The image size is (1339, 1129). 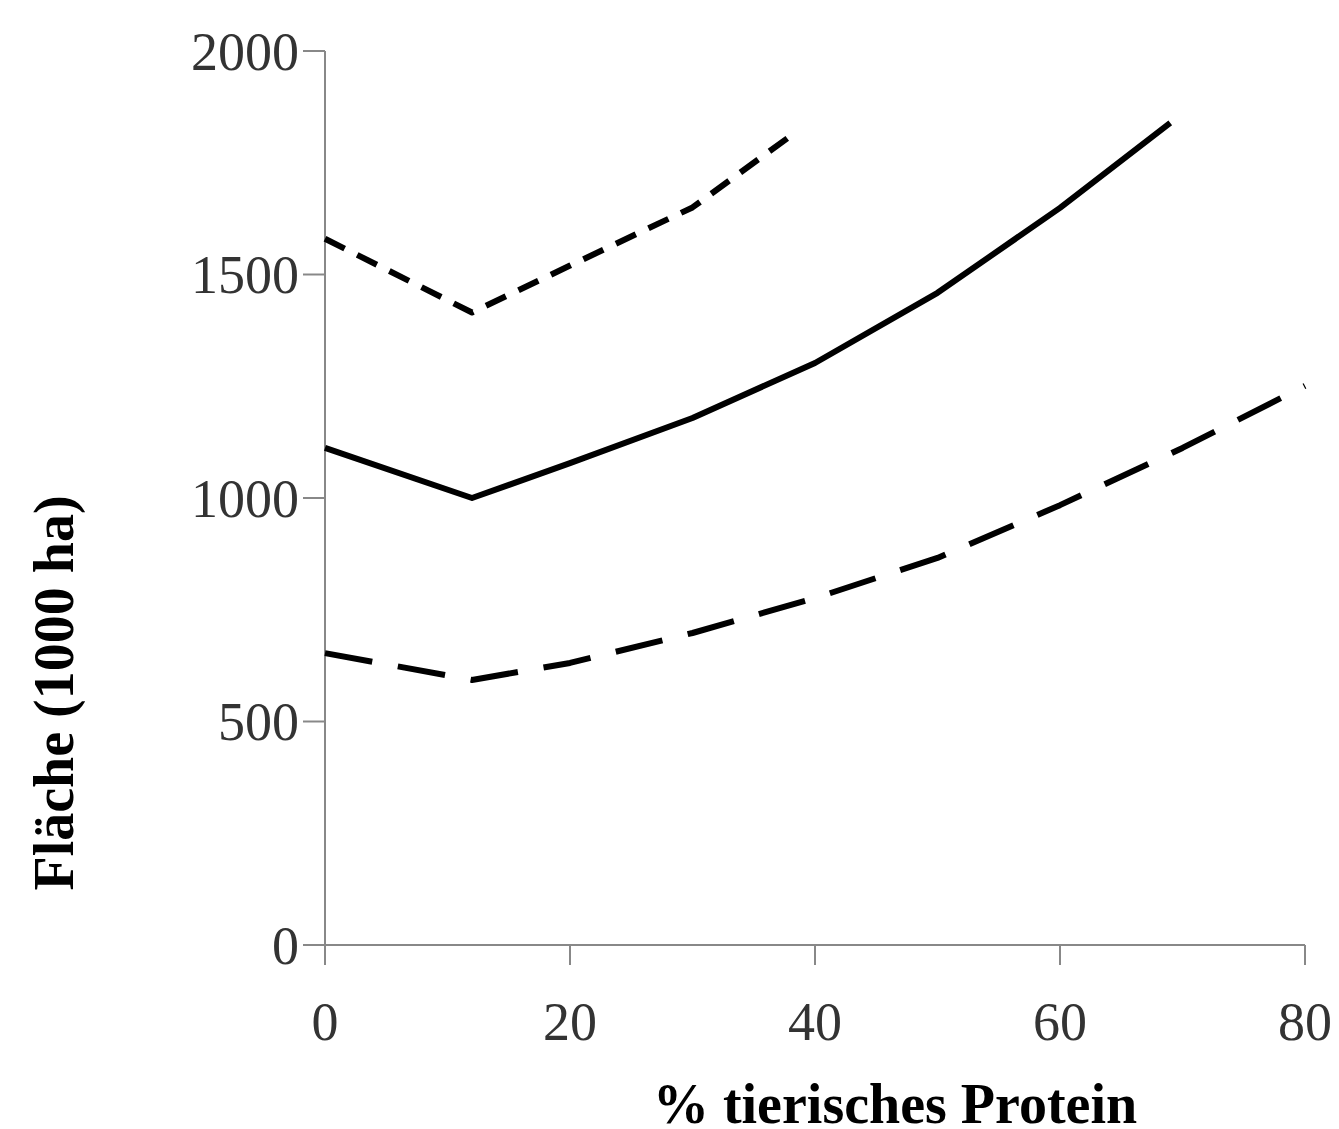 I want to click on y-tick-label: 1500, so click(x=245, y=275).